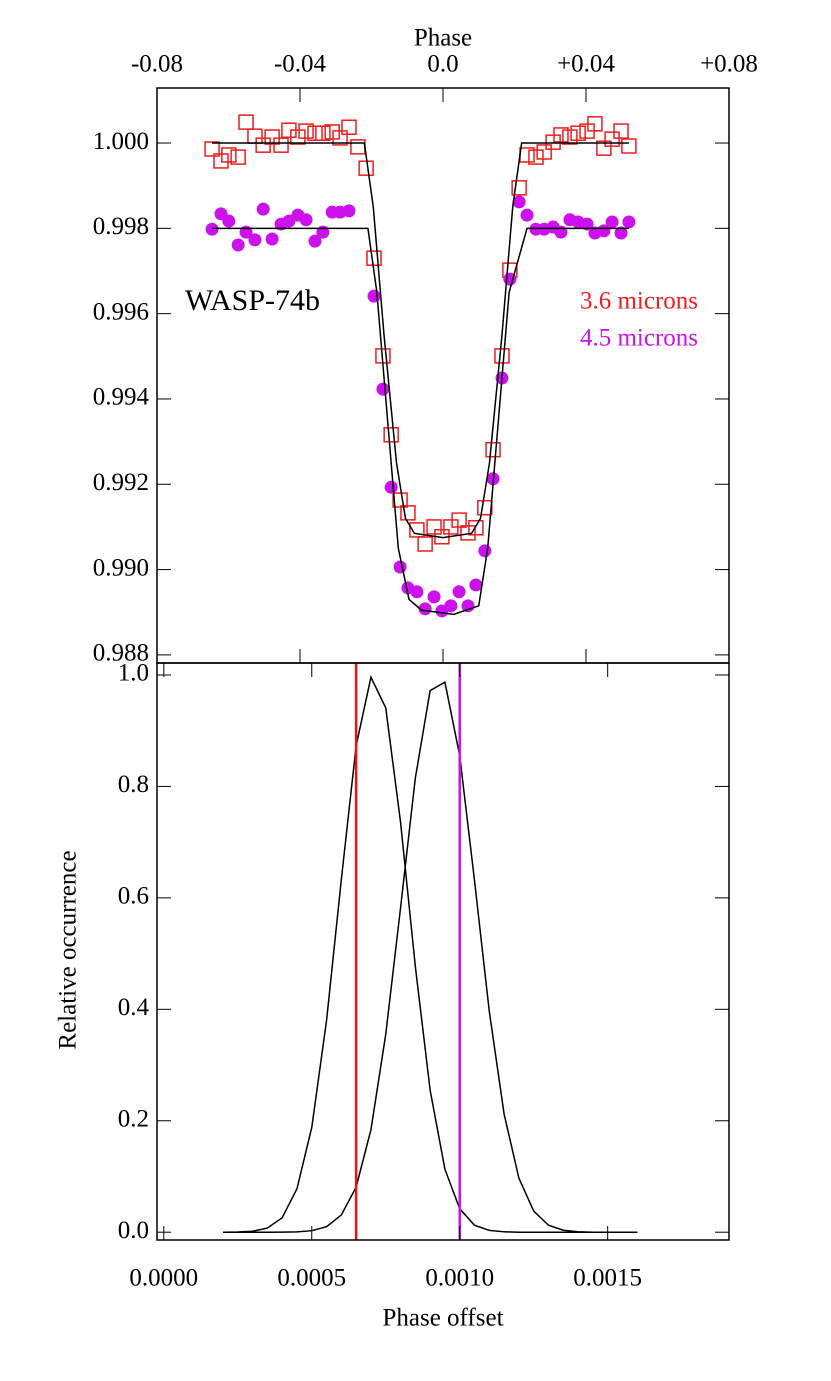 This screenshot has width=831, height=1381. What do you see at coordinates (639, 338) in the screenshot?
I see `legend-entry: 4.5 microns` at bounding box center [639, 338].